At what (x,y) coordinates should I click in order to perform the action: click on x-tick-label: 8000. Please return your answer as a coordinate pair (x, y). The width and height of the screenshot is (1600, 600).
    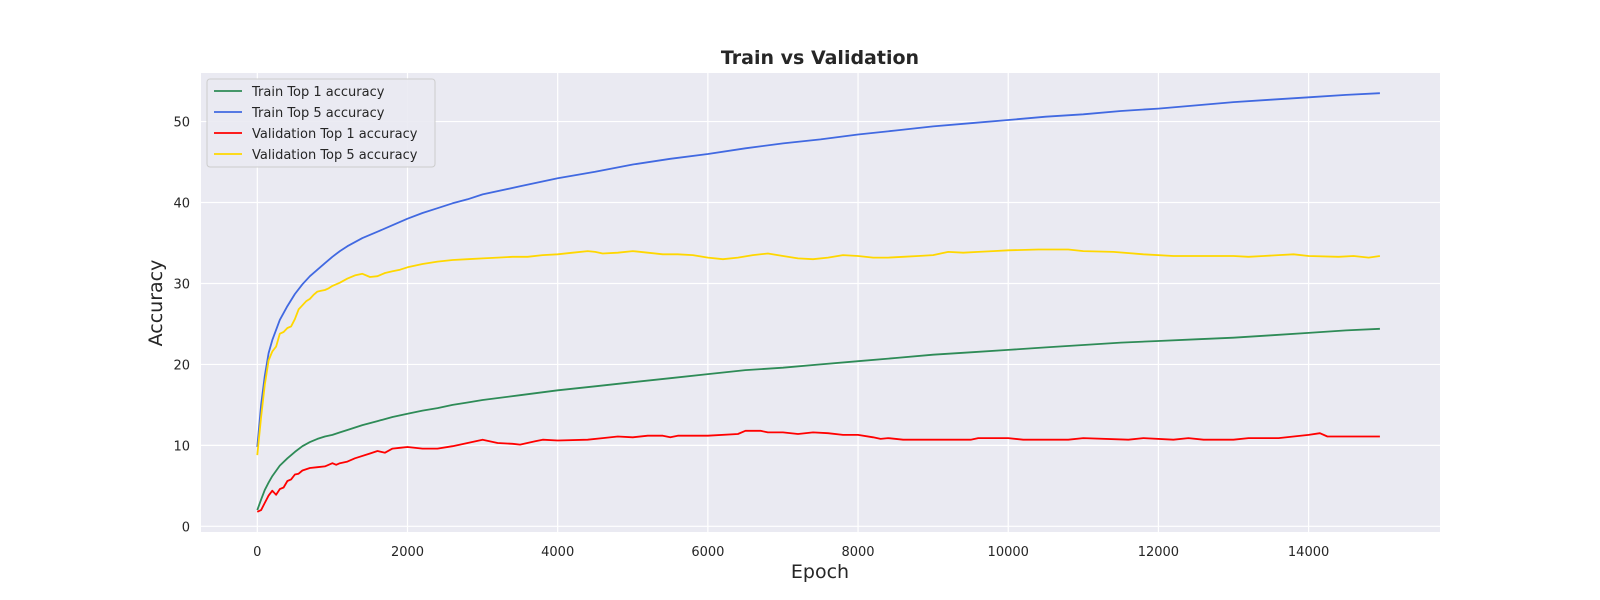
    Looking at the image, I should click on (857, 552).